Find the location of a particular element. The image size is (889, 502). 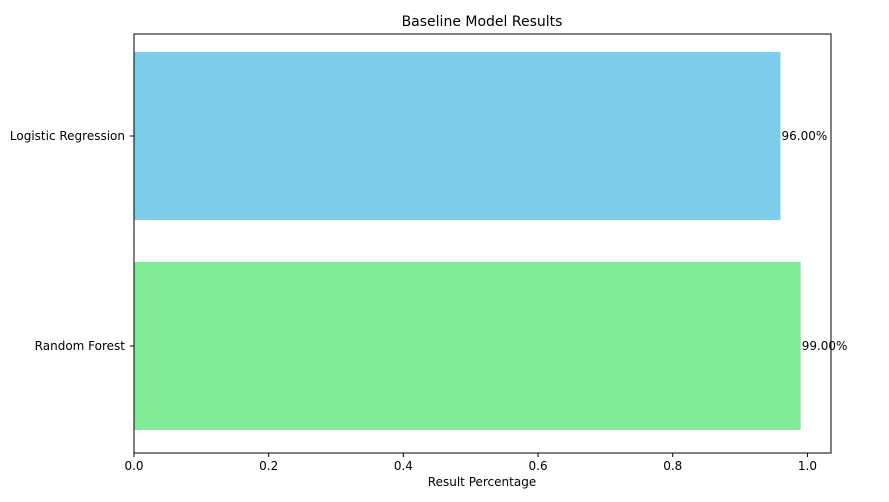

x-tick-label: 0.0 is located at coordinates (133, 466).